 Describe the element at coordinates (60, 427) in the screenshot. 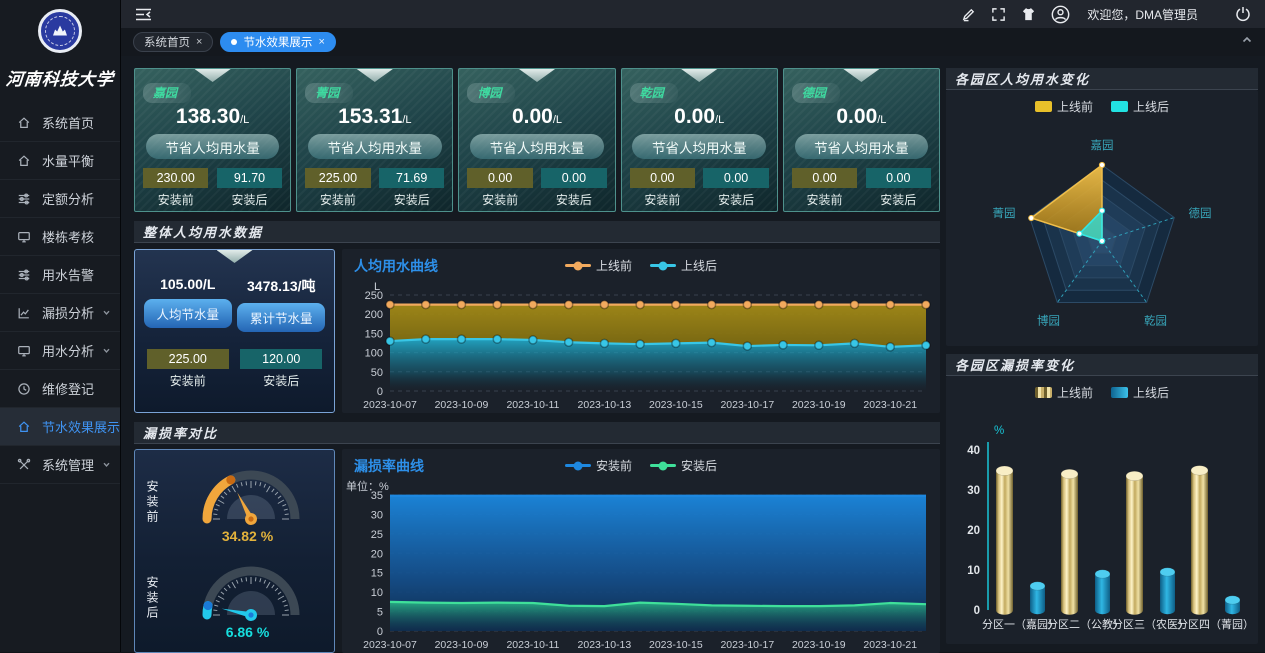

I see `sidebar-item-9: 节水效果展示` at that location.